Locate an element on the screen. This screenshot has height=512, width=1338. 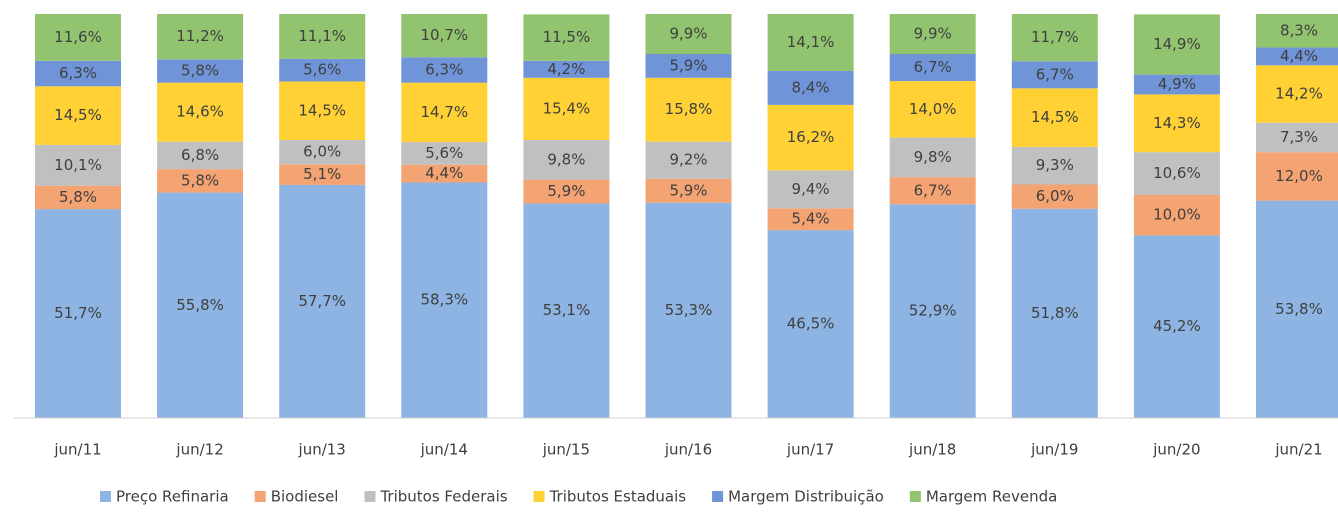
data-label: 8,3% is located at coordinates (1299, 30).